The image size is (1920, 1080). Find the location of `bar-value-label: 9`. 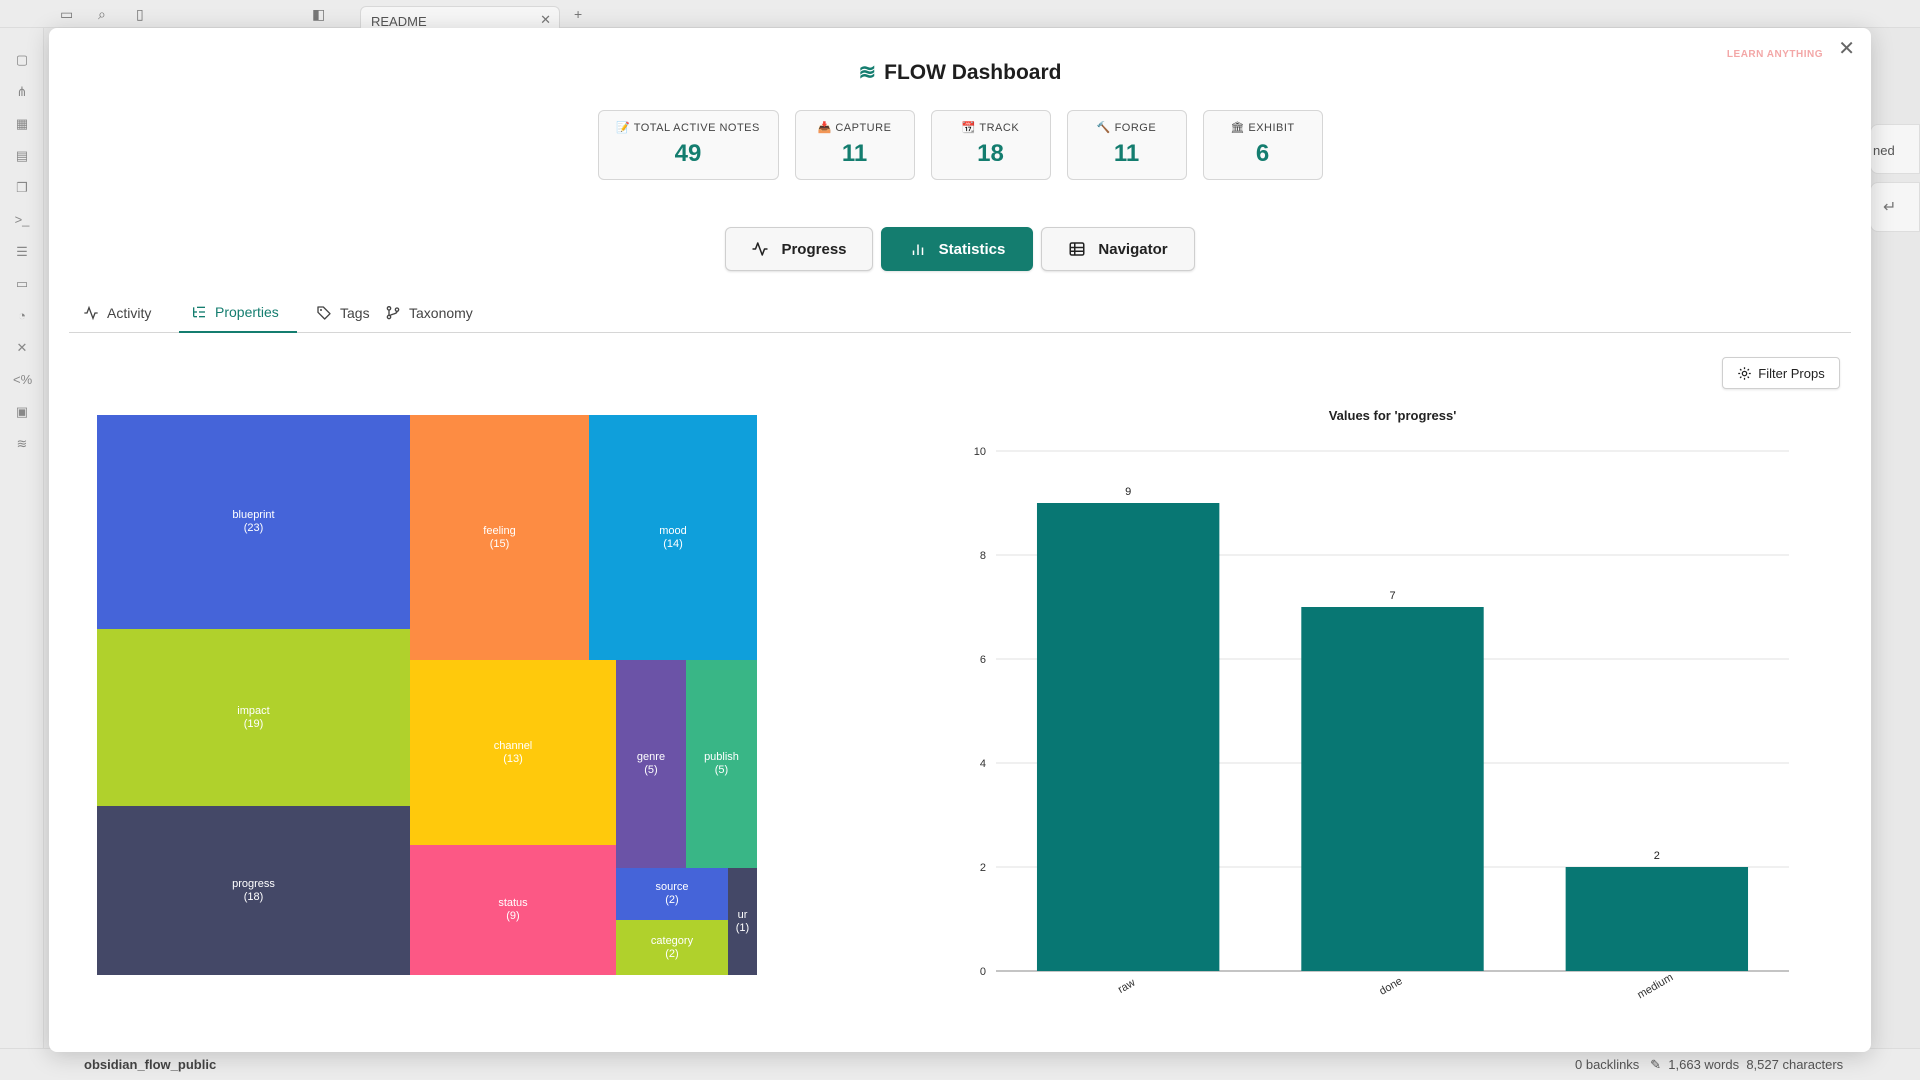

bar-value-label: 9 is located at coordinates (1128, 492).